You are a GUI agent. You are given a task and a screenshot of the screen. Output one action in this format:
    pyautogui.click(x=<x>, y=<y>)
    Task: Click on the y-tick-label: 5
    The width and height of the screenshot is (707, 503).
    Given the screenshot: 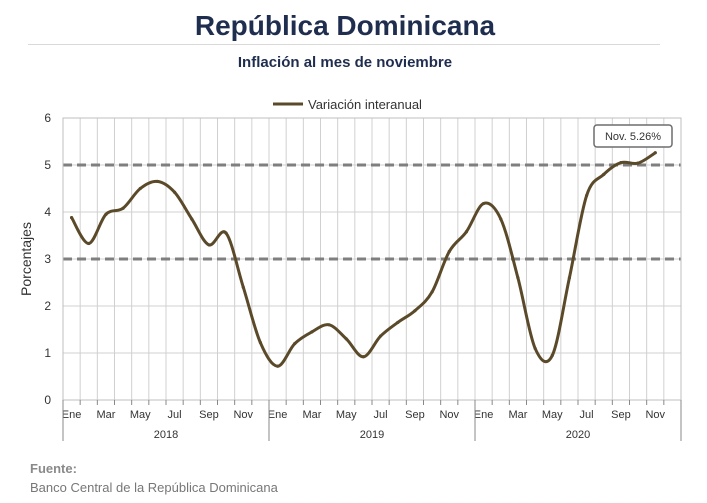 What is the action you would take?
    pyautogui.click(x=47, y=165)
    